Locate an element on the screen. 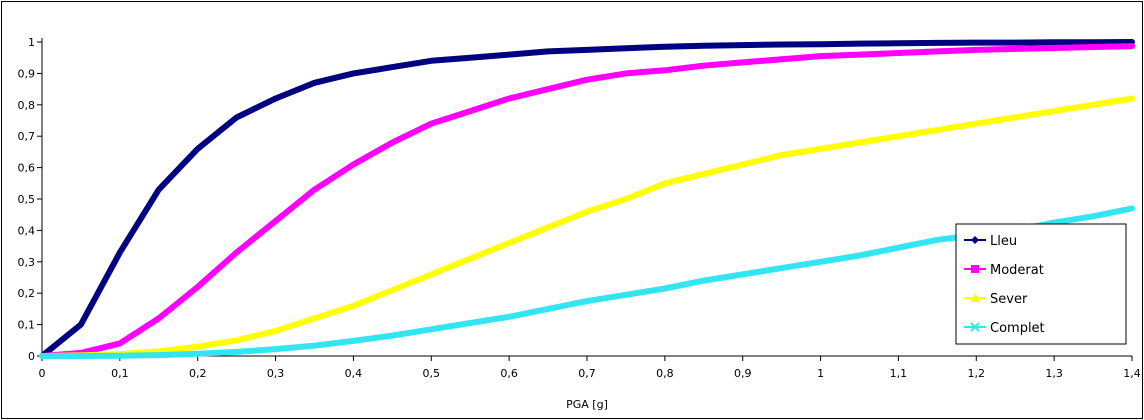 The height and width of the screenshot is (420, 1144). y-axis-ticks: 0 0,1 0,2 0,3 0,4 0,5 0,6 0,7 0,8 0,9 1 is located at coordinates (30, 199).